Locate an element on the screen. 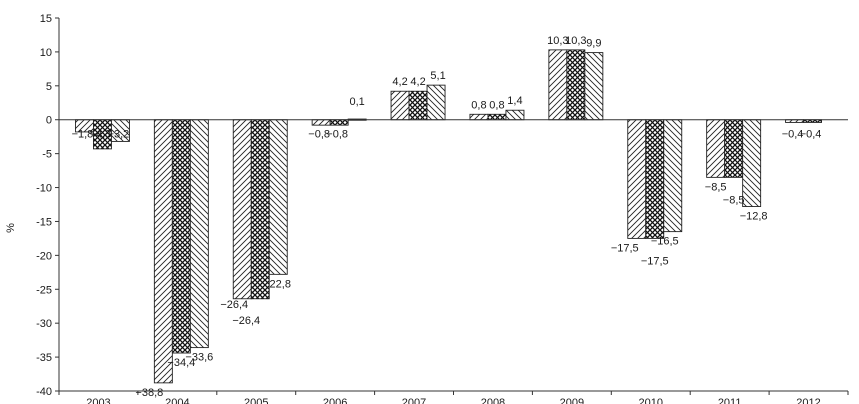 Image resolution: width=859 pixels, height=404 pixels. x-tick-label: 2004 is located at coordinates (177, 400).